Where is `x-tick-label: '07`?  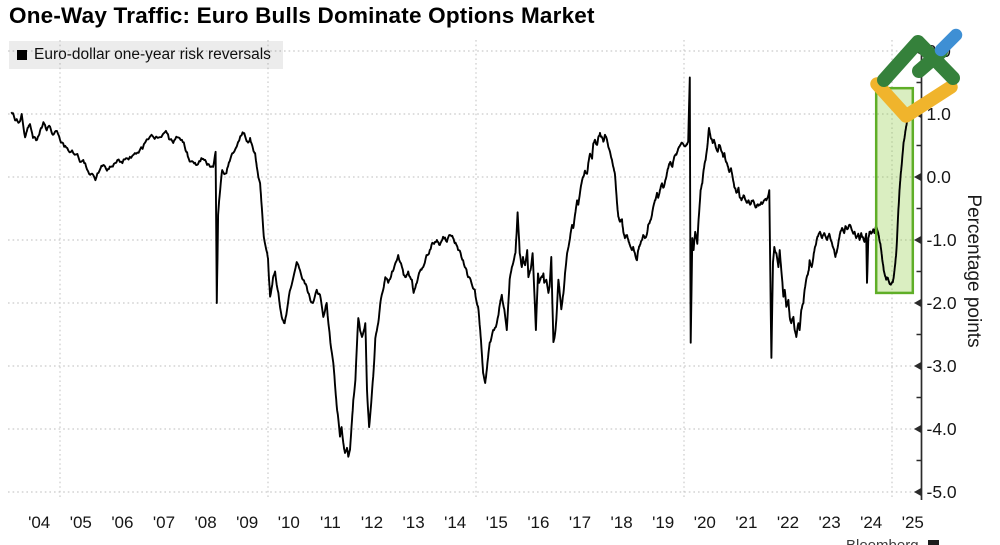
x-tick-label: '07 is located at coordinates (164, 522).